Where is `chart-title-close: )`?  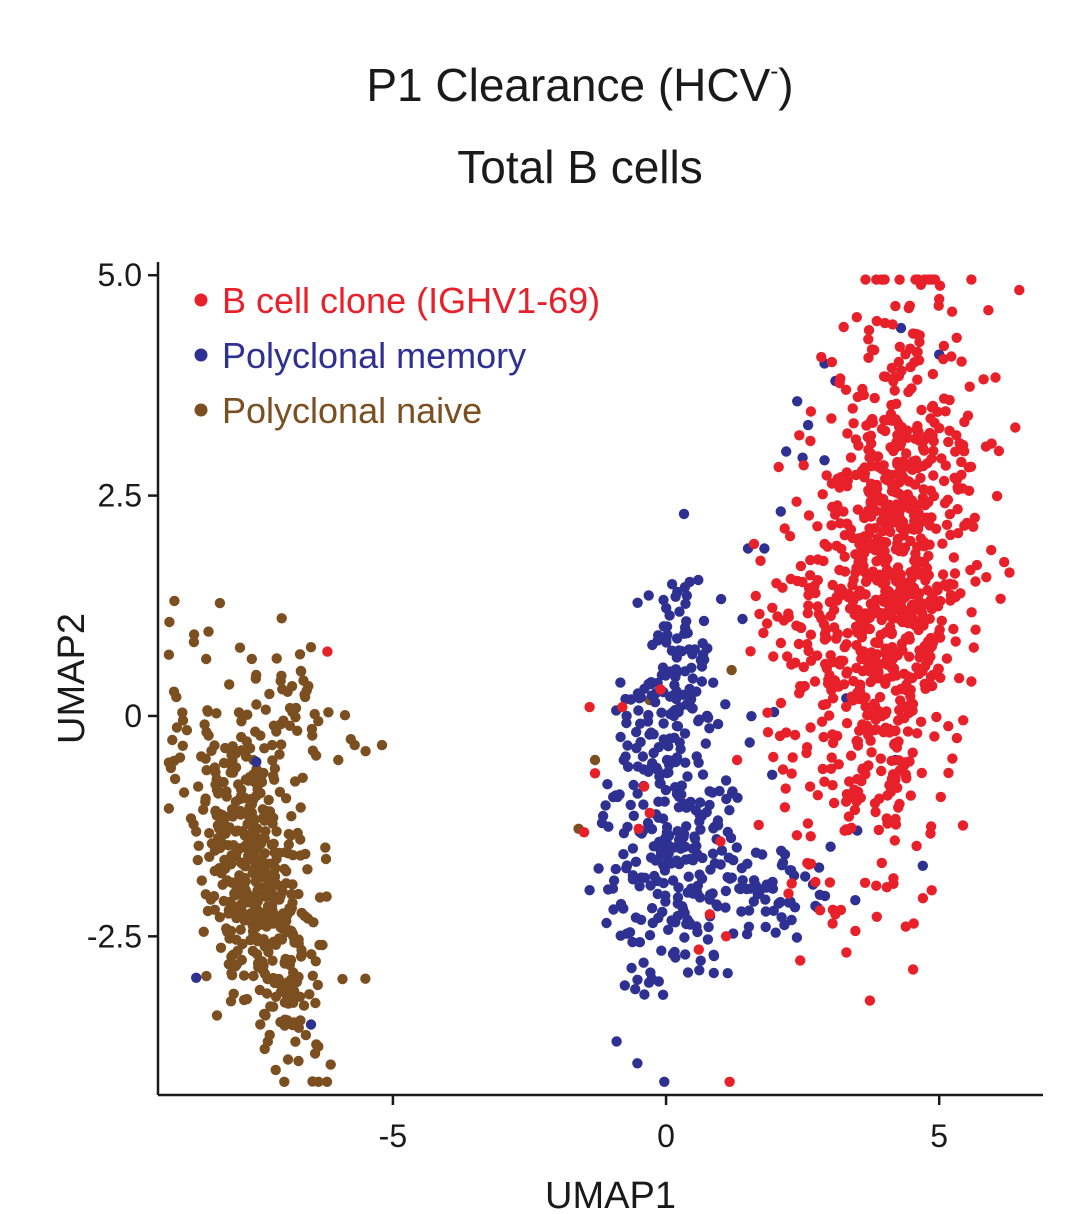 chart-title-close: ) is located at coordinates (786, 85).